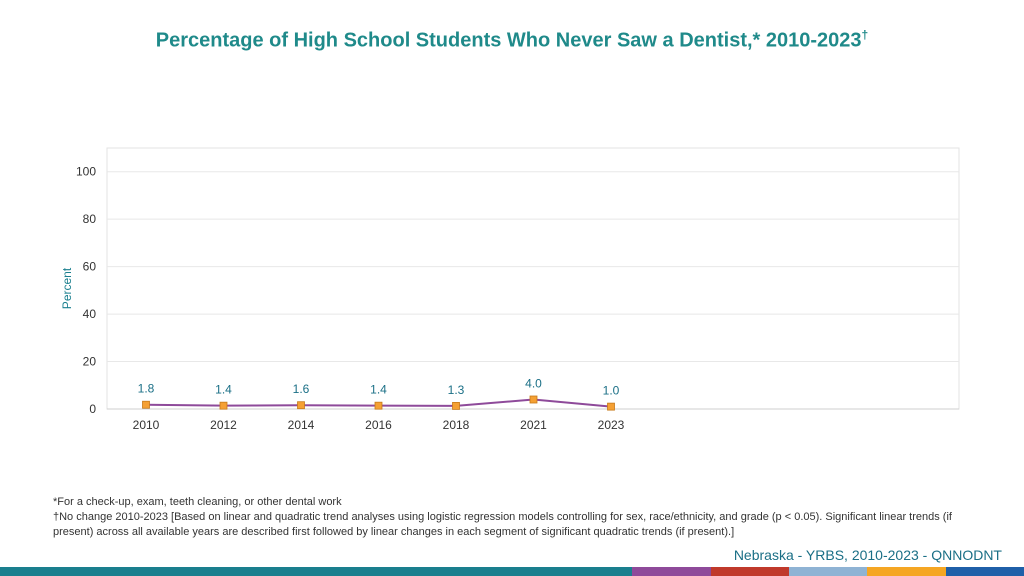  What do you see at coordinates (92, 409) in the screenshot?
I see `y-tick-label: 0` at bounding box center [92, 409].